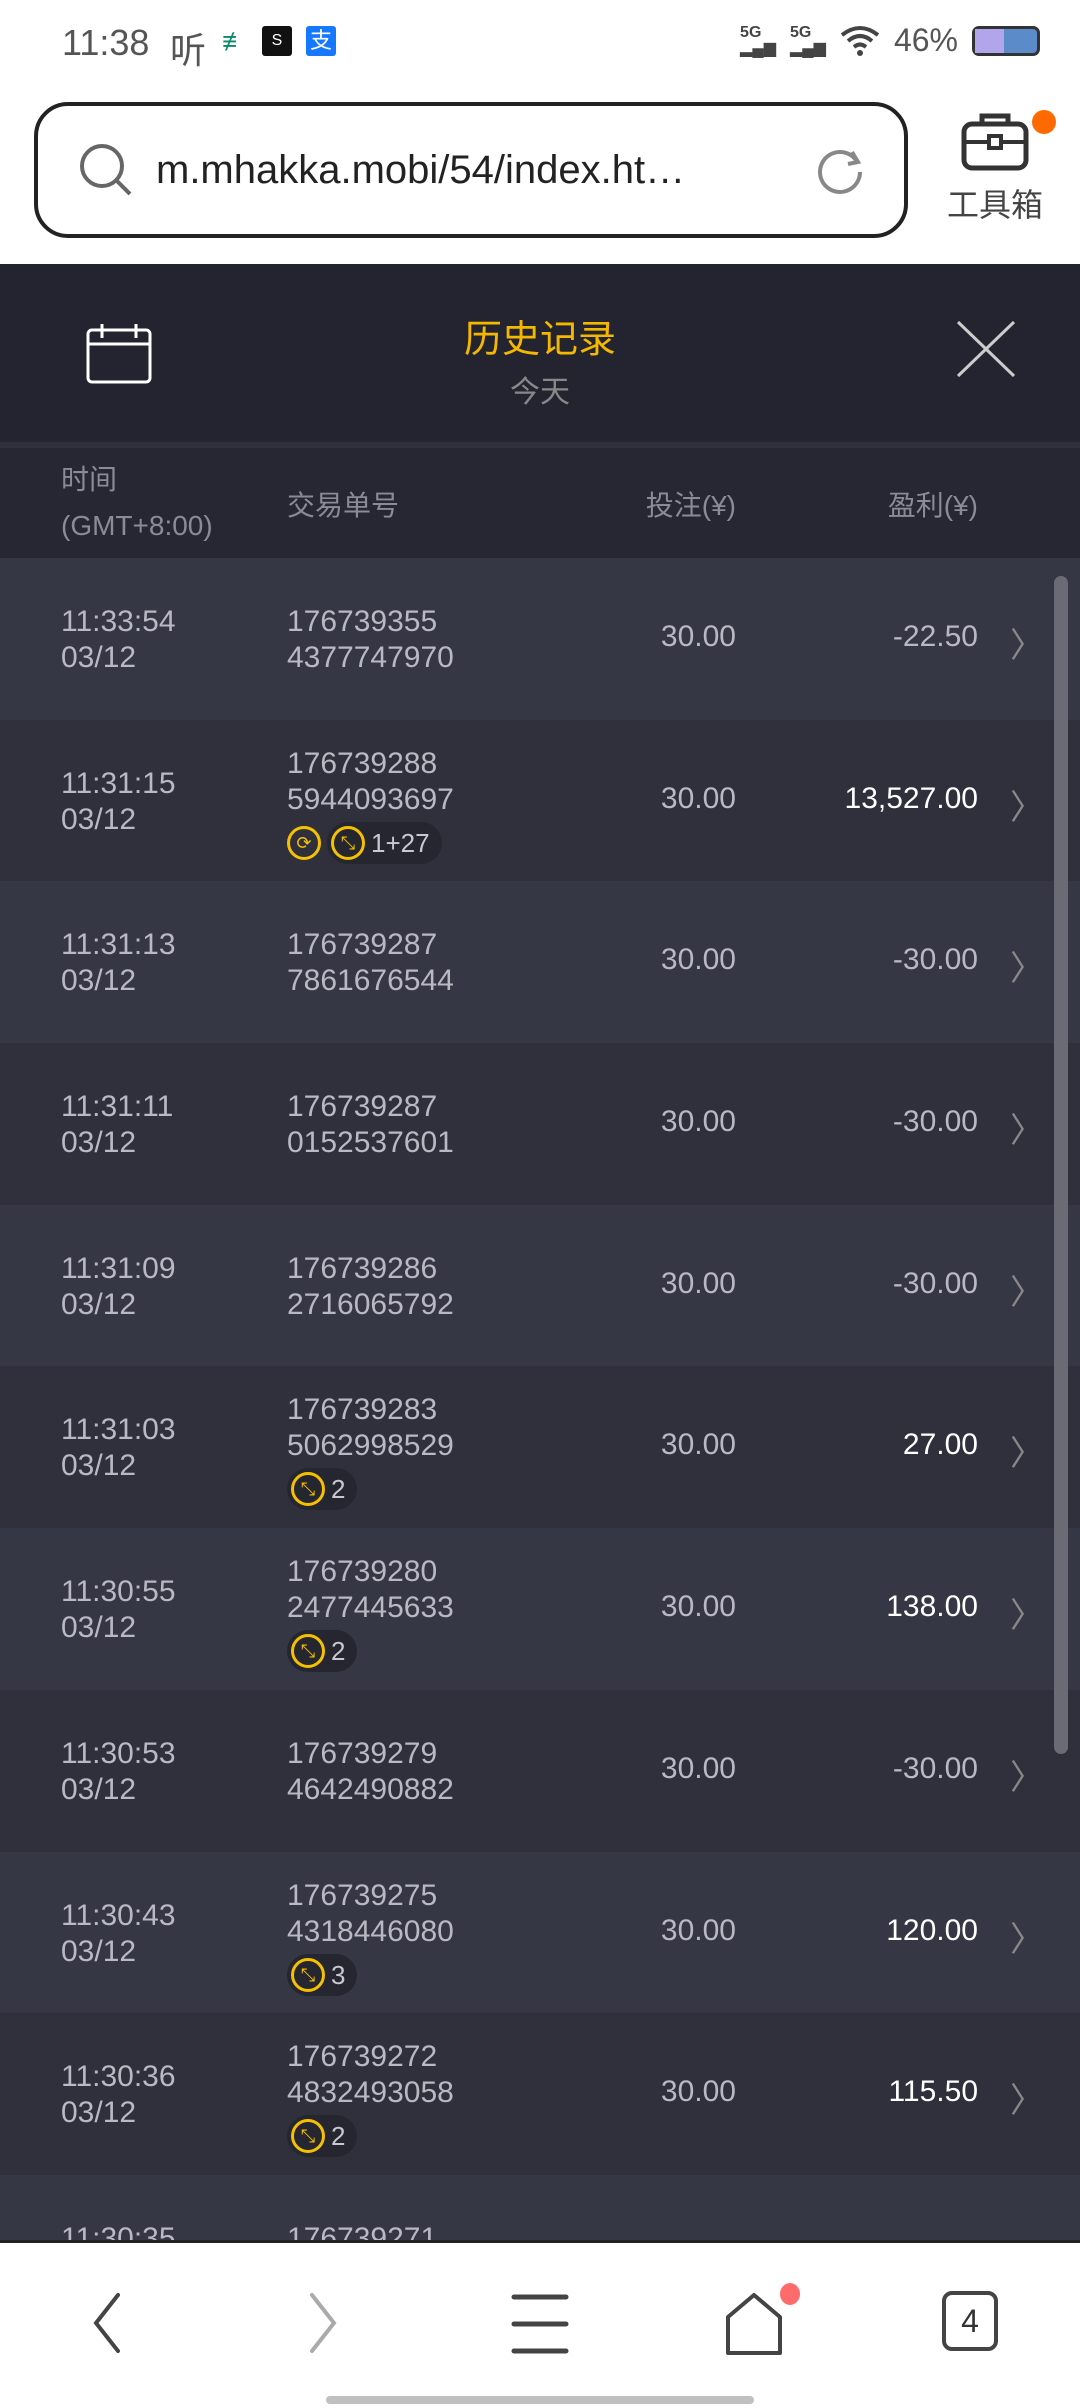  I want to click on toolbox-button: 工具箱, so click(998, 168).